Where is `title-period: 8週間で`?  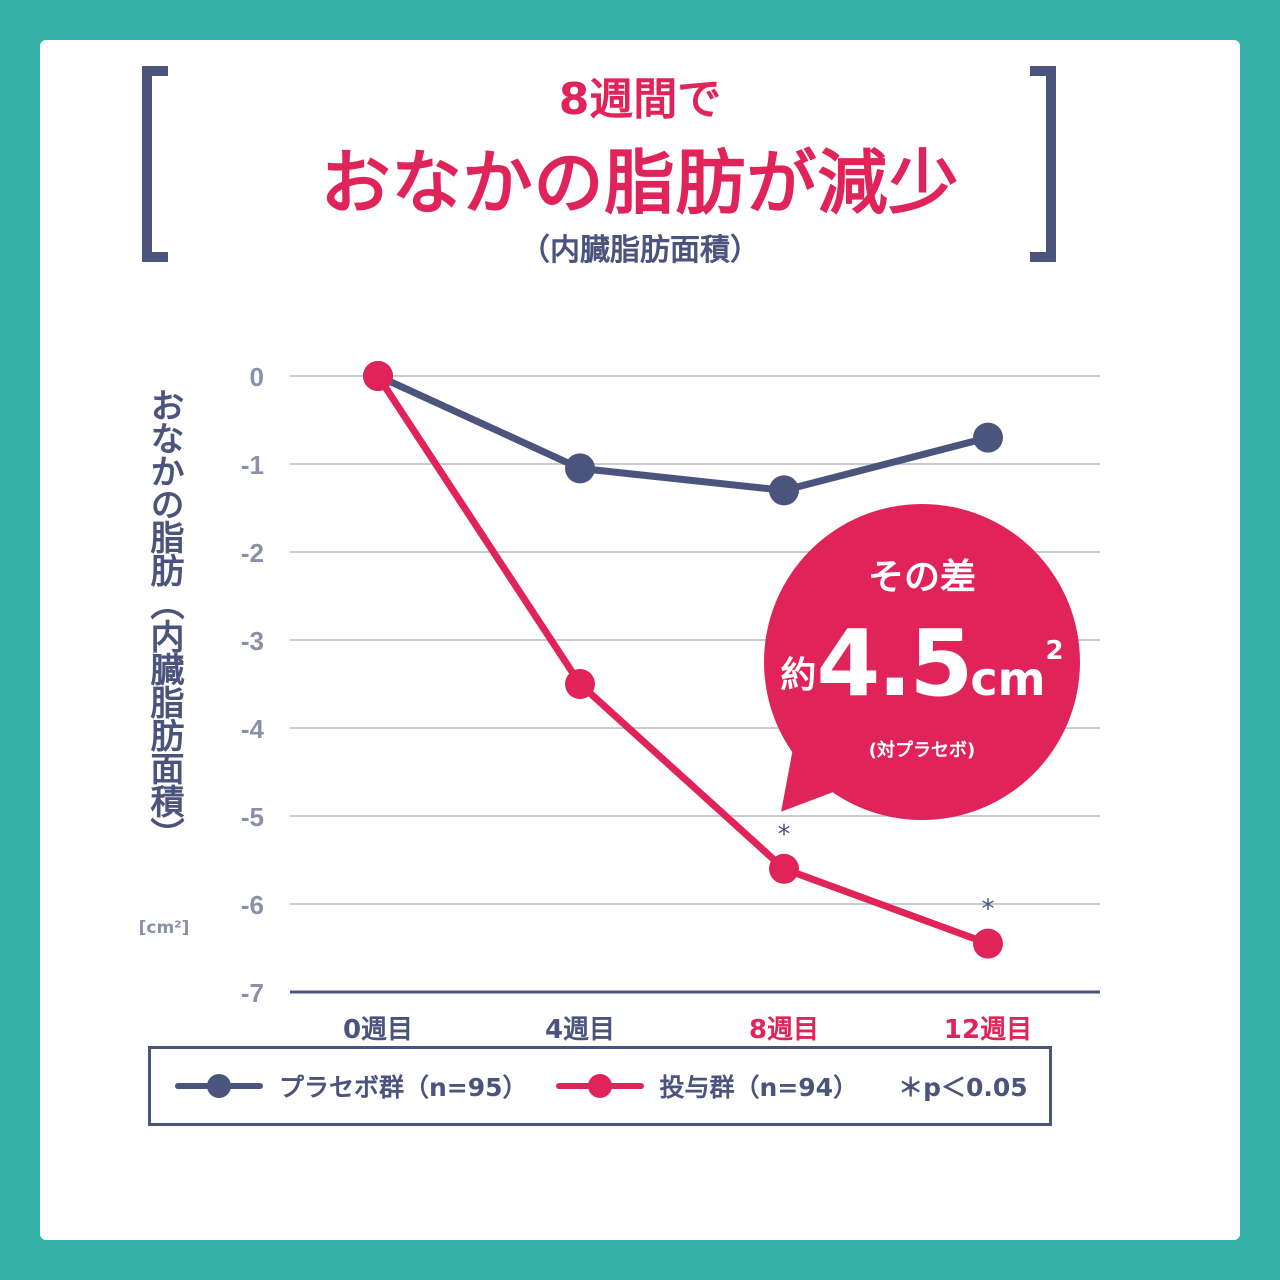 title-period: 8週間で is located at coordinates (640, 99).